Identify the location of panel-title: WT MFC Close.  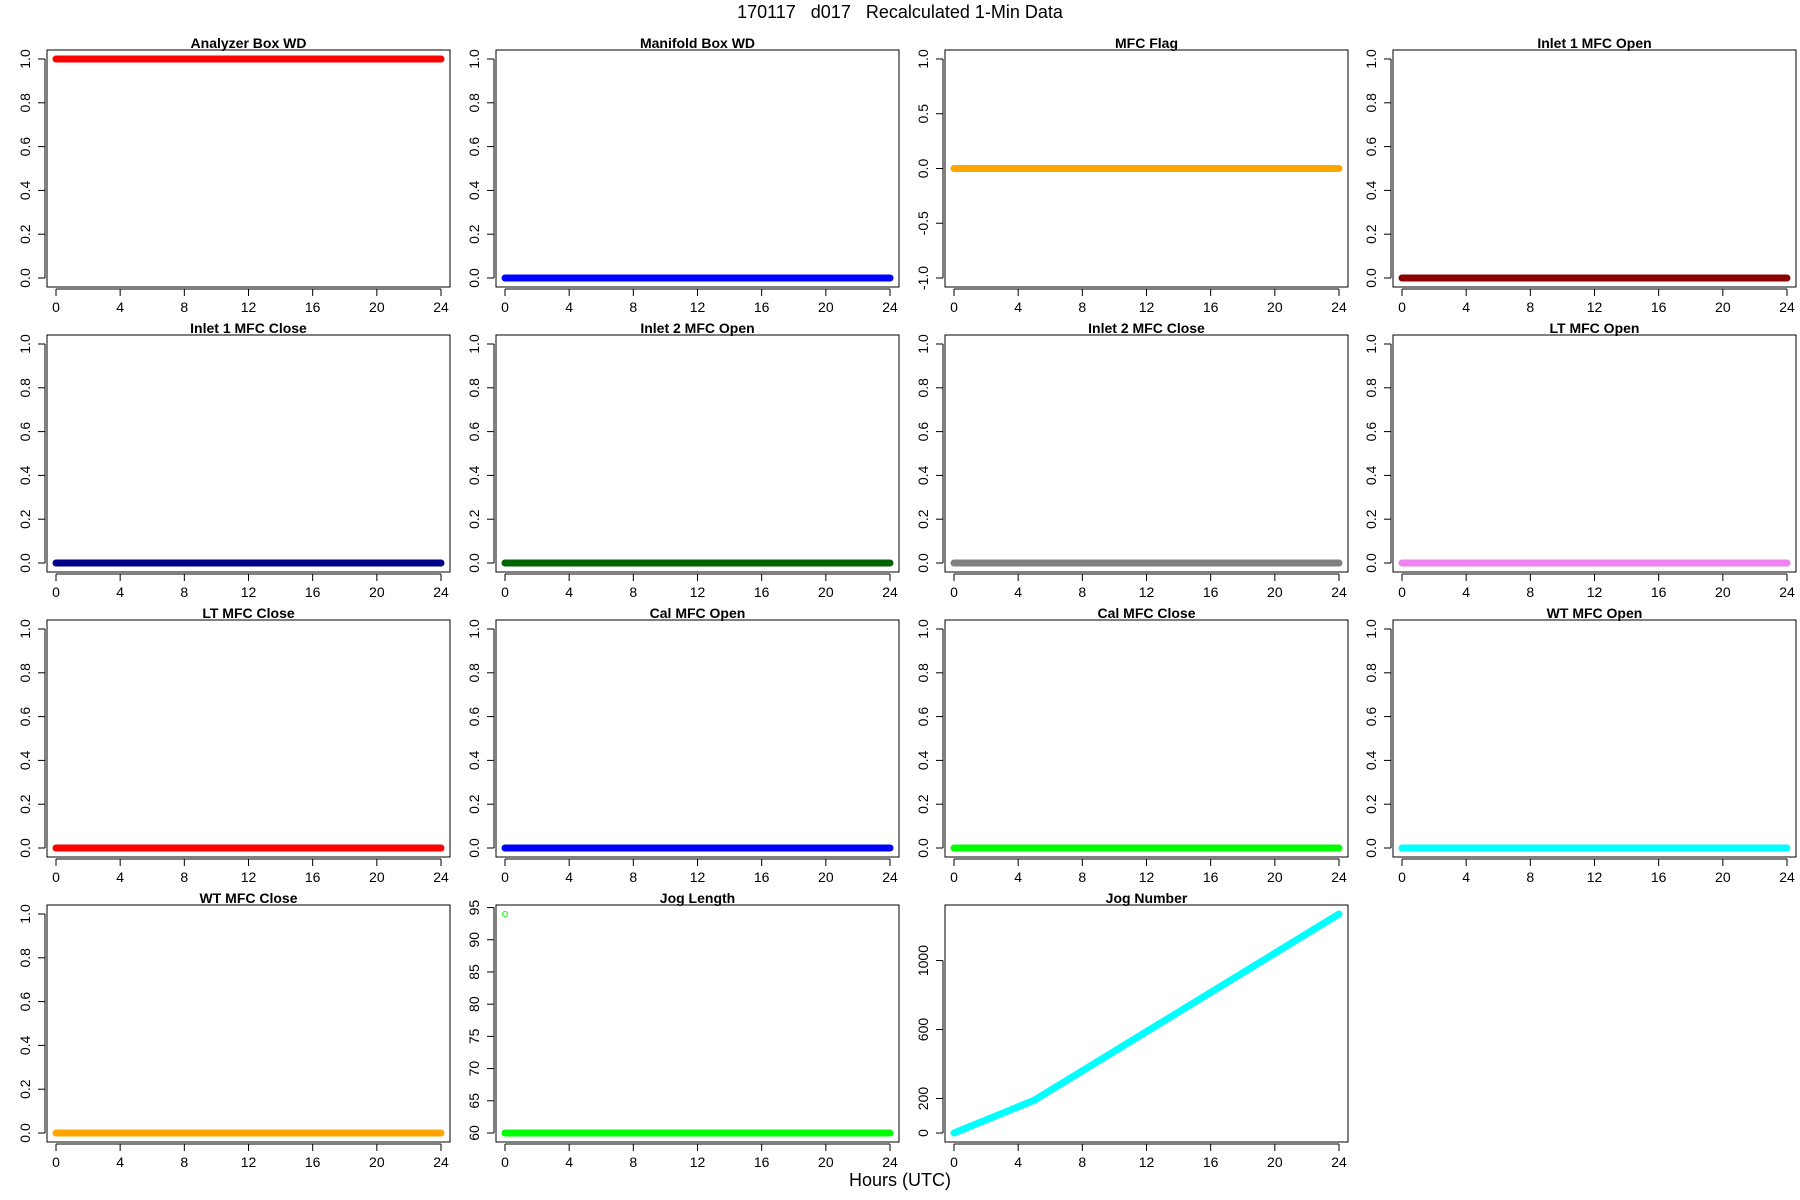
(249, 898).